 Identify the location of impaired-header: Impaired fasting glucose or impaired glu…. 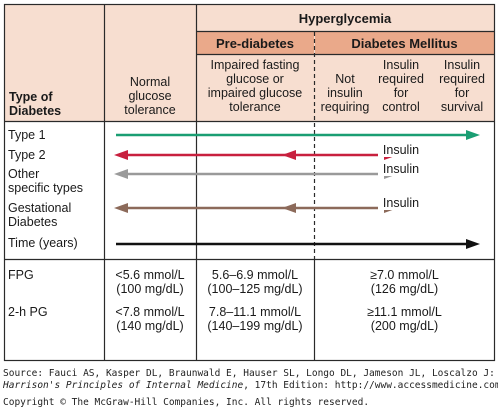
(255, 86).